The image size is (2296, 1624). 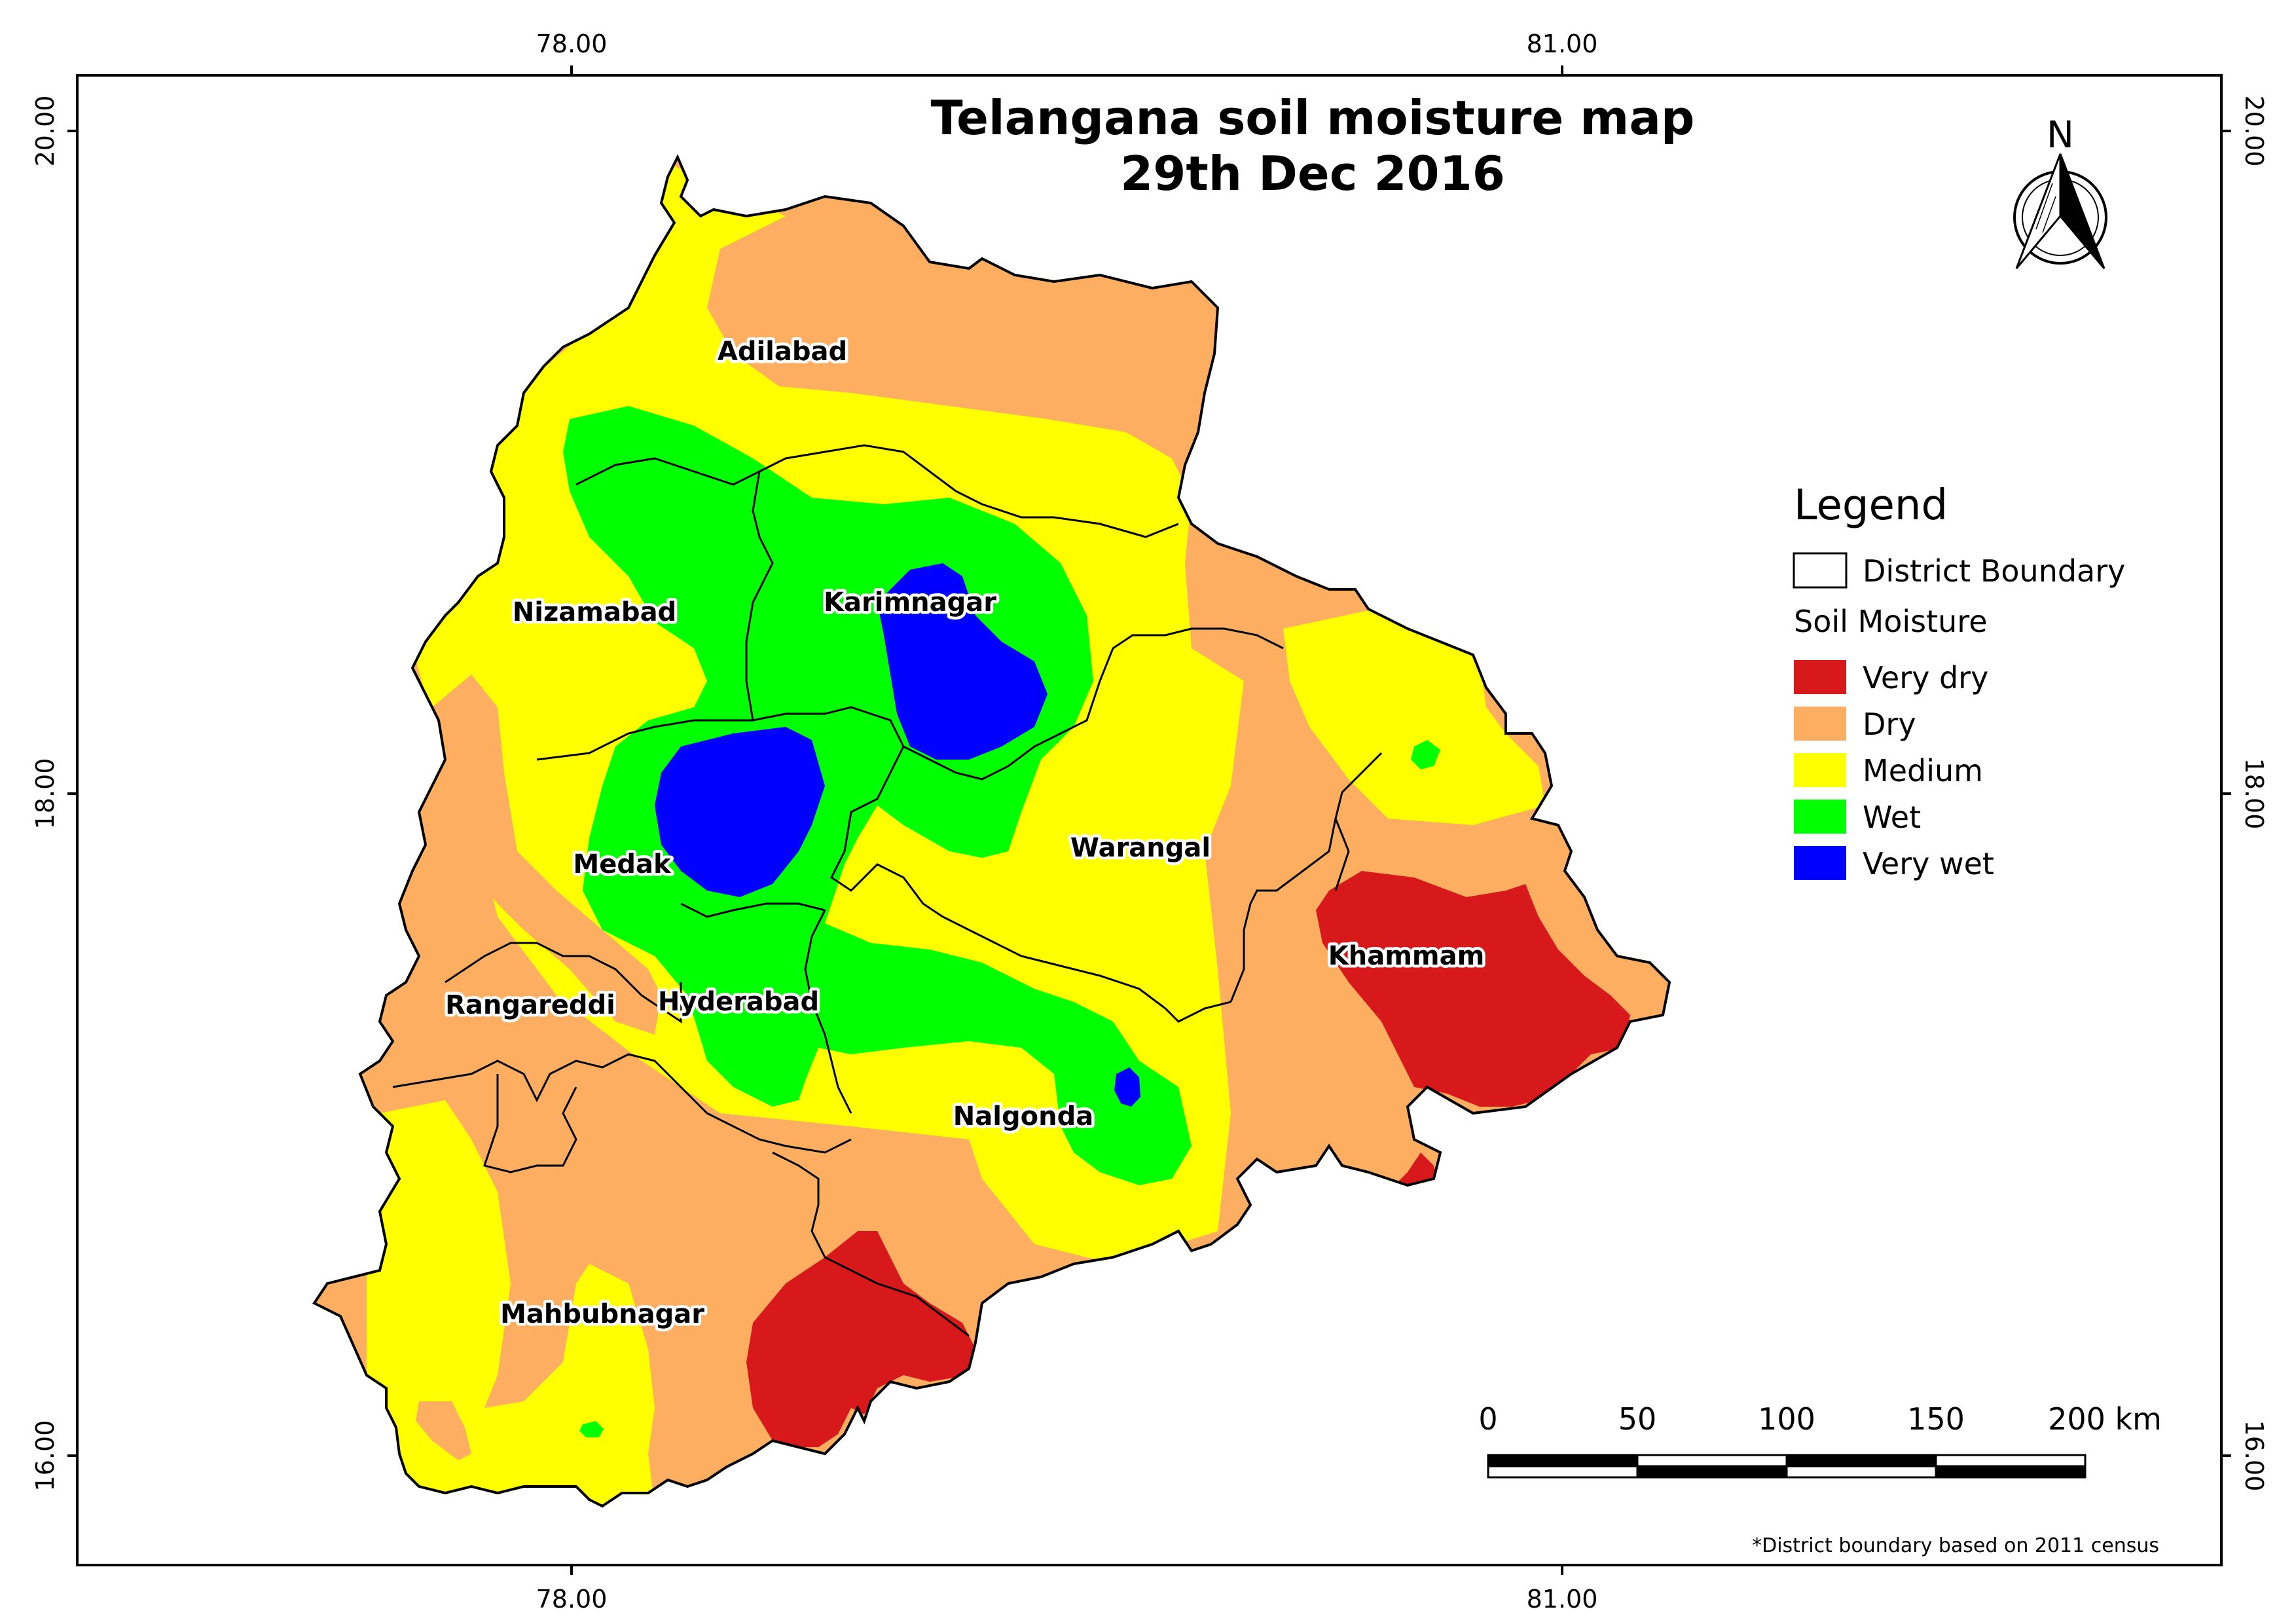 I want to click on zone-wet-central, so click(x=877, y=795).